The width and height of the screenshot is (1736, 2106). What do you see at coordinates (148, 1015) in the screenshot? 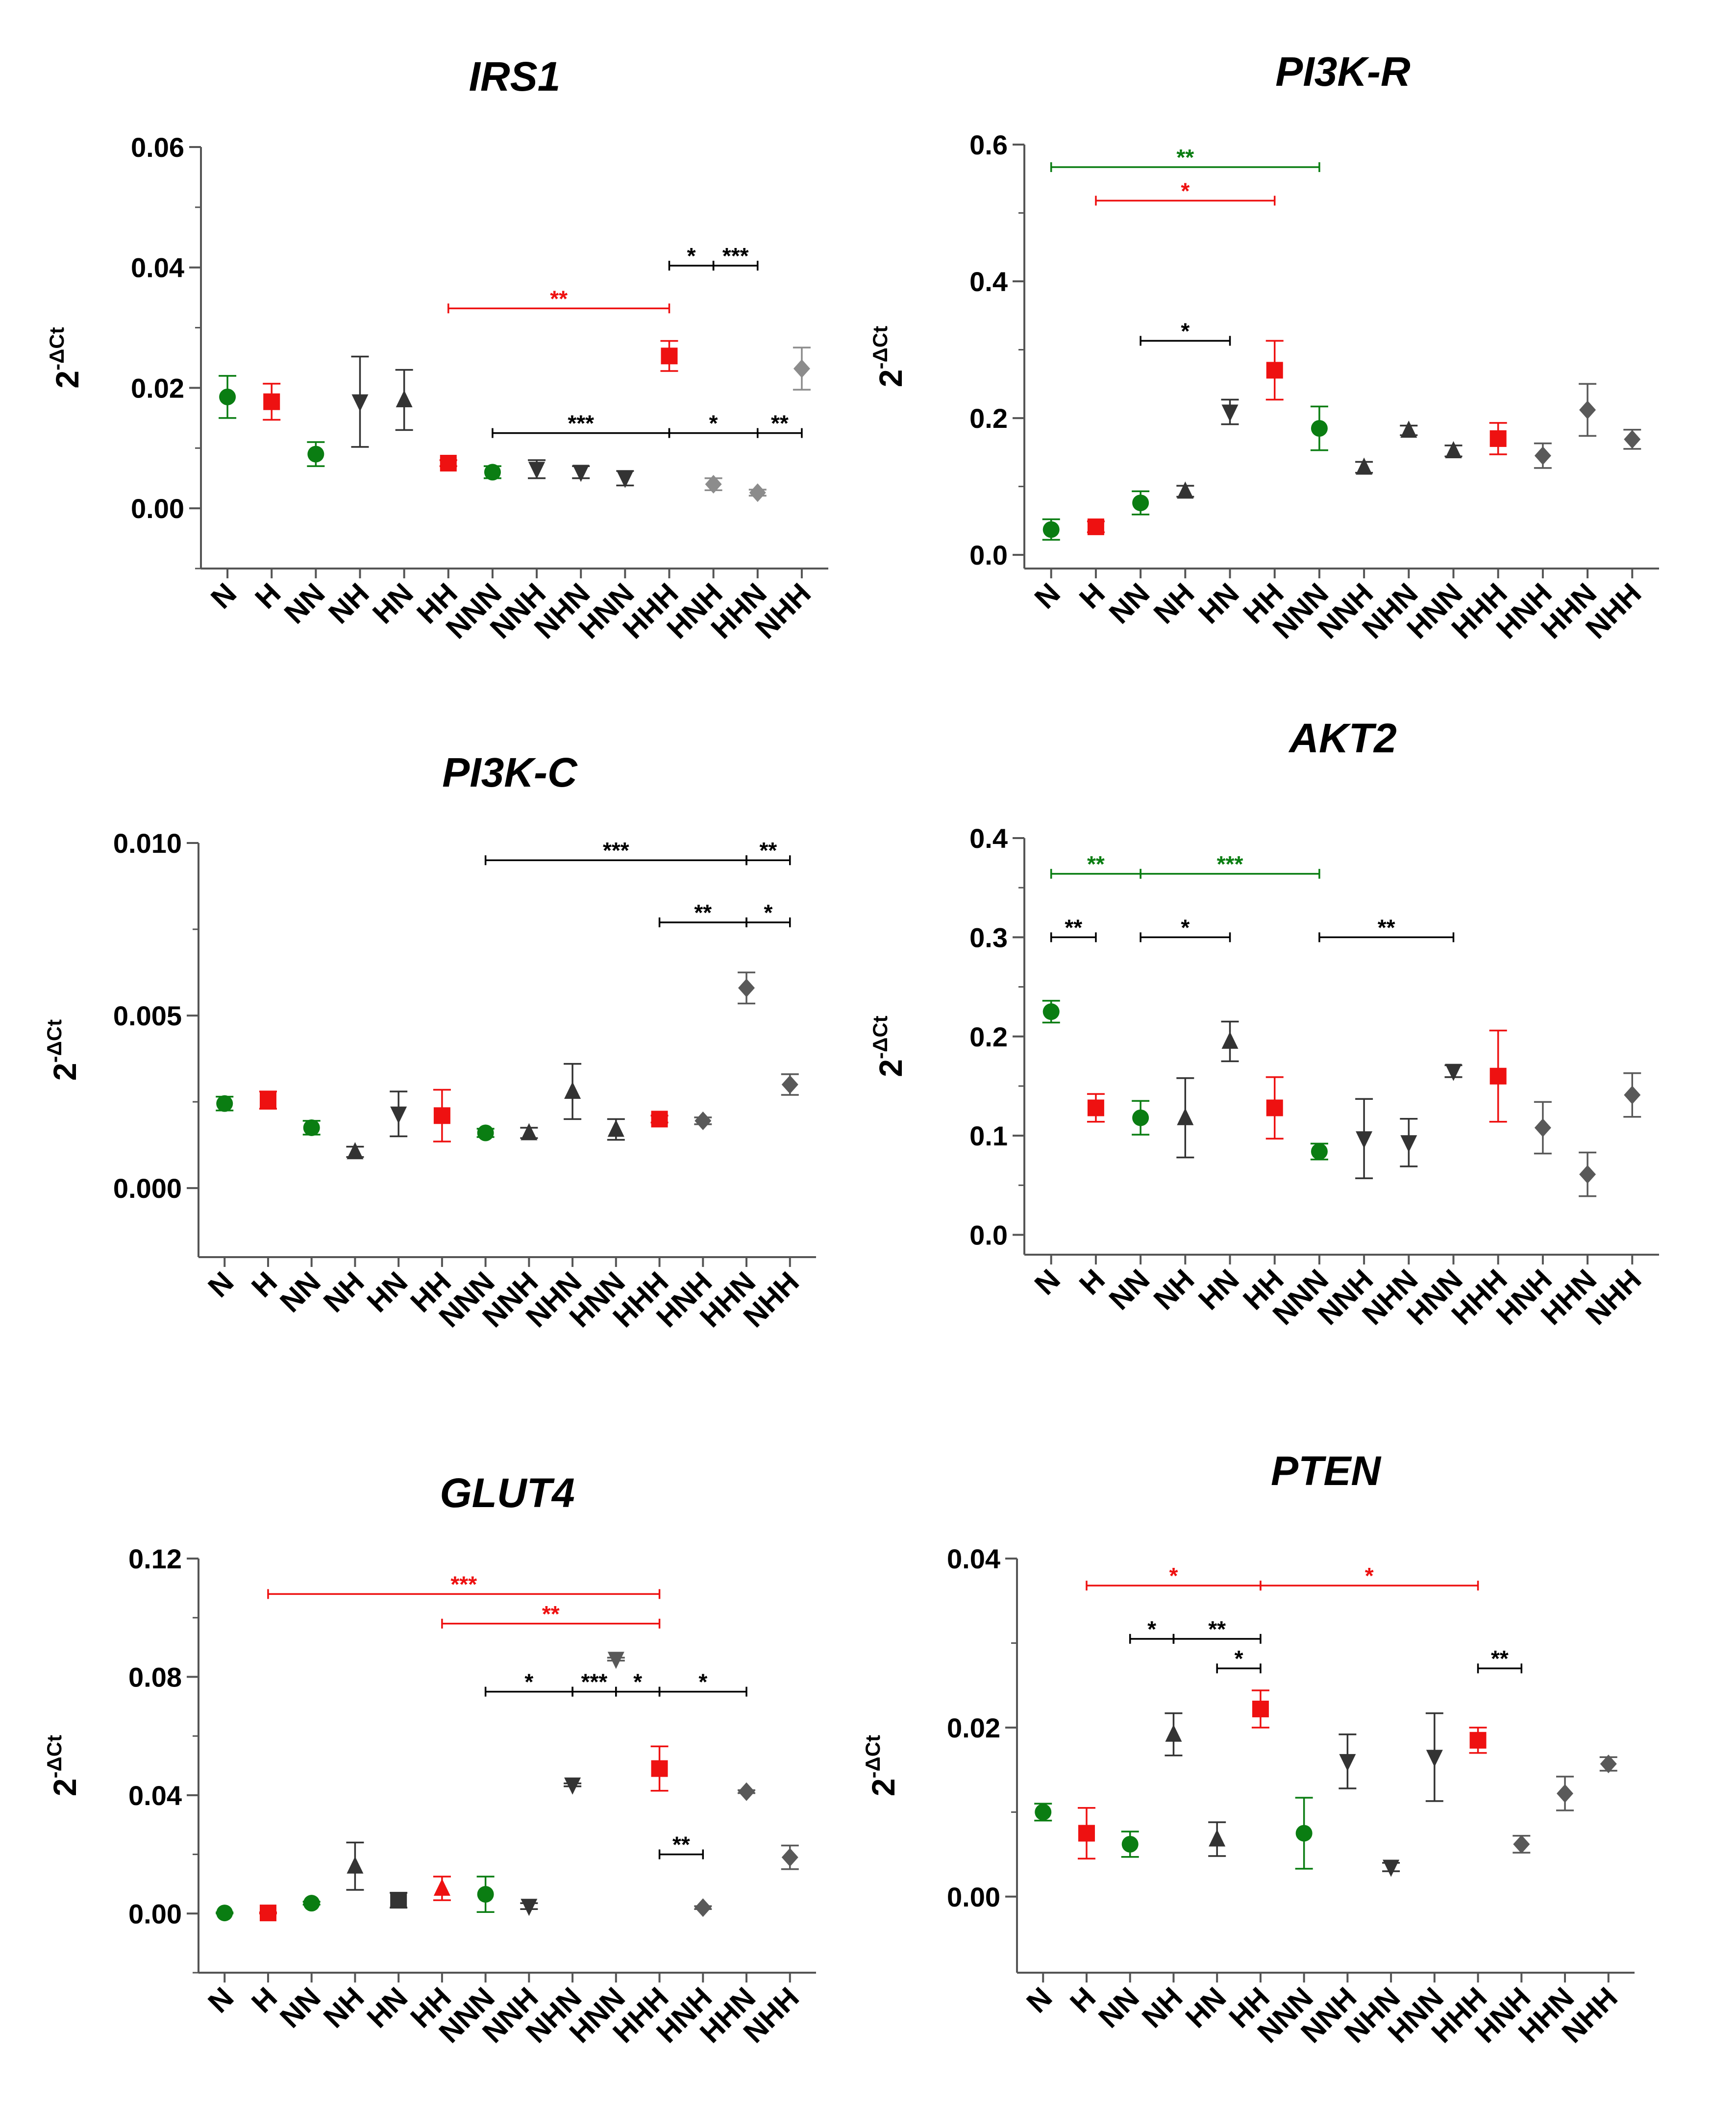
I see `y-tick-label: 0.005` at bounding box center [148, 1015].